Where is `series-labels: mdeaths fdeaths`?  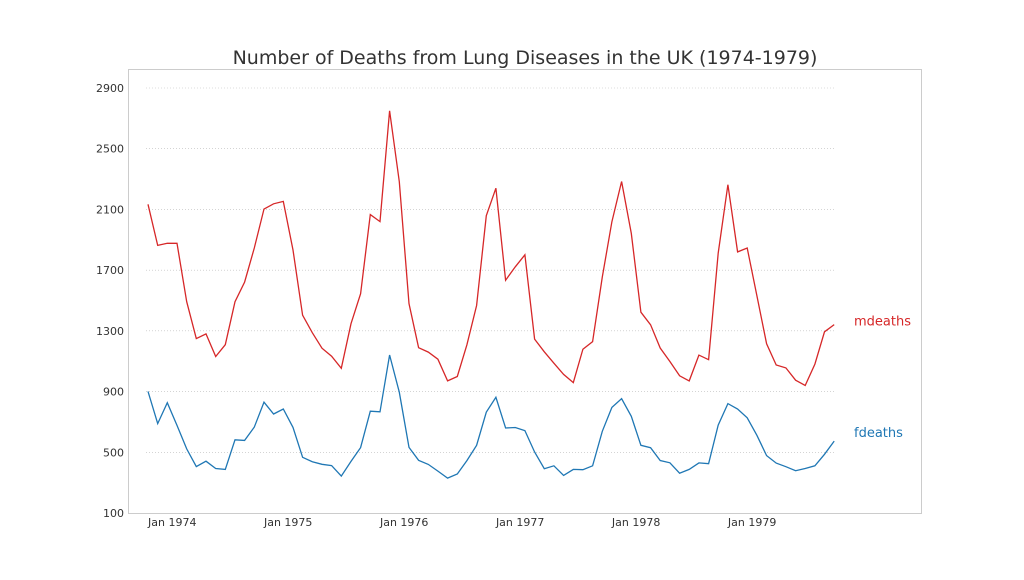
series-labels: mdeaths fdeaths is located at coordinates (882, 378).